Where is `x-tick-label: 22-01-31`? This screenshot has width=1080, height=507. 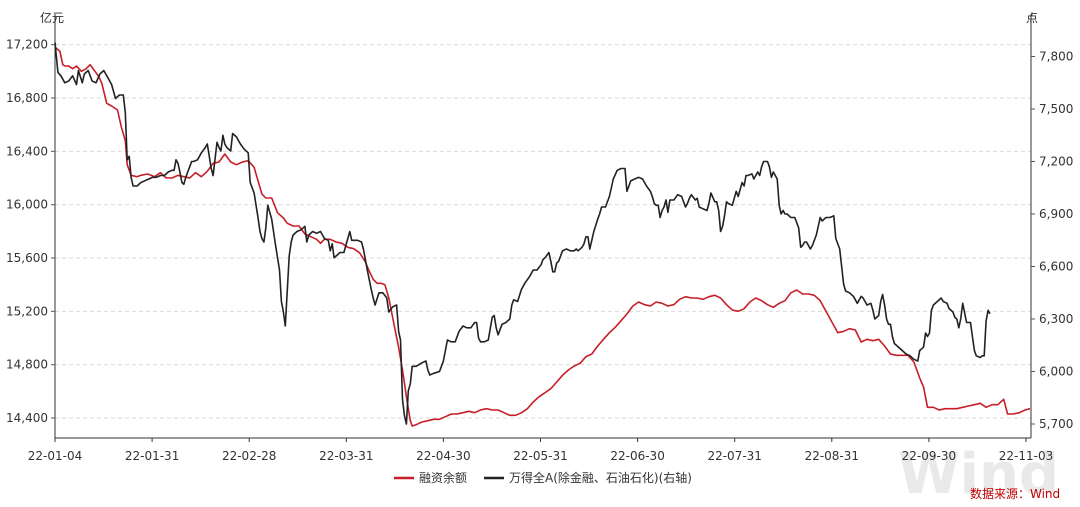
x-tick-label: 22-01-31 is located at coordinates (152, 456).